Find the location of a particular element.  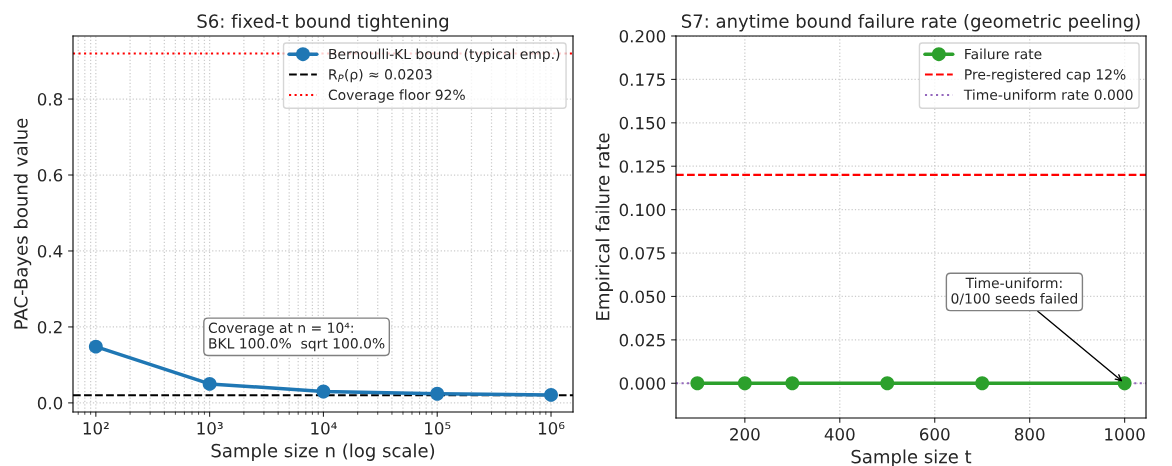

legend-label: Time-uniform rate 0.000 is located at coordinates (1048, 95).